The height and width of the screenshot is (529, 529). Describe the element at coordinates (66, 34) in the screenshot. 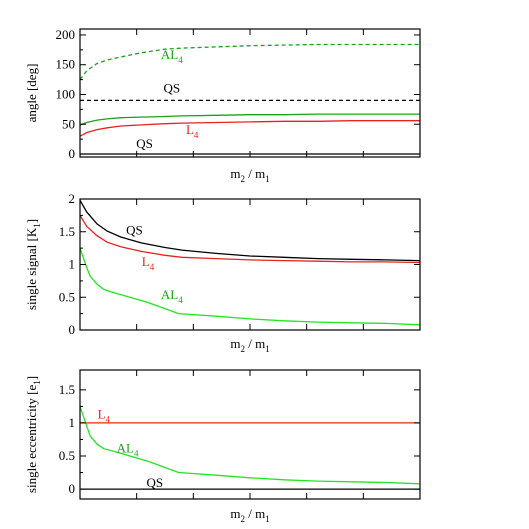

I see `y-tick-label: 200` at that location.